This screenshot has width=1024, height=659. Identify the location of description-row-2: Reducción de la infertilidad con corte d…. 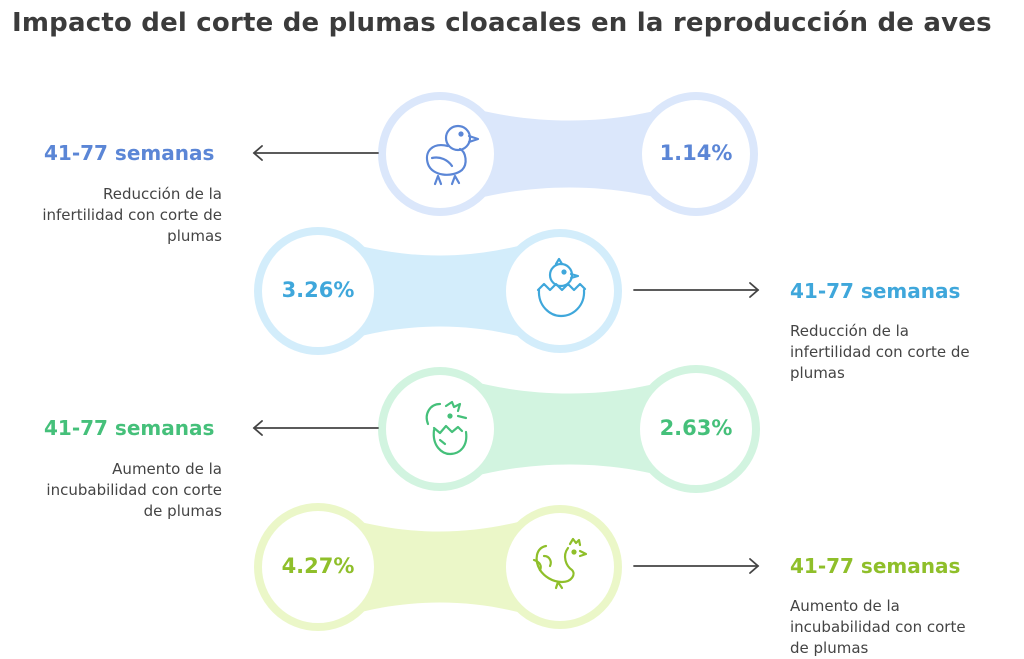
(880, 352).